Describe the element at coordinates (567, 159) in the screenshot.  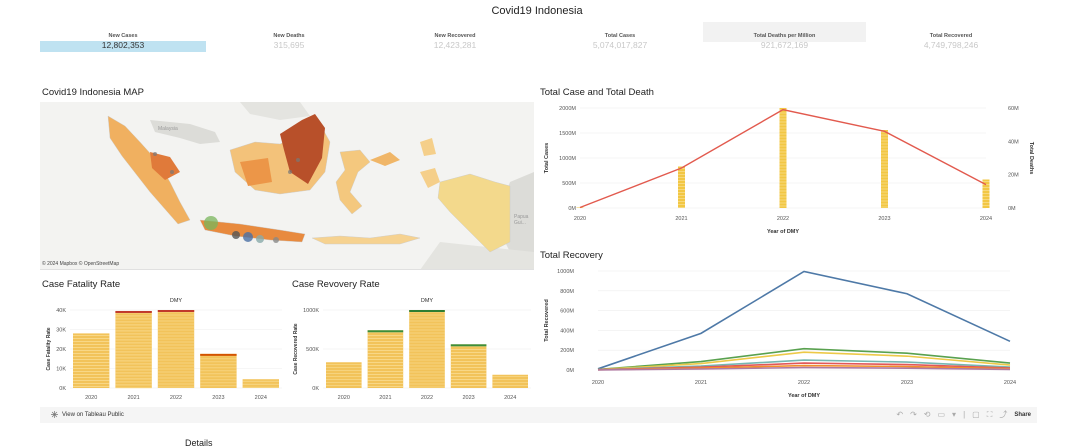
I see `y-tick-label: 1000M` at that location.